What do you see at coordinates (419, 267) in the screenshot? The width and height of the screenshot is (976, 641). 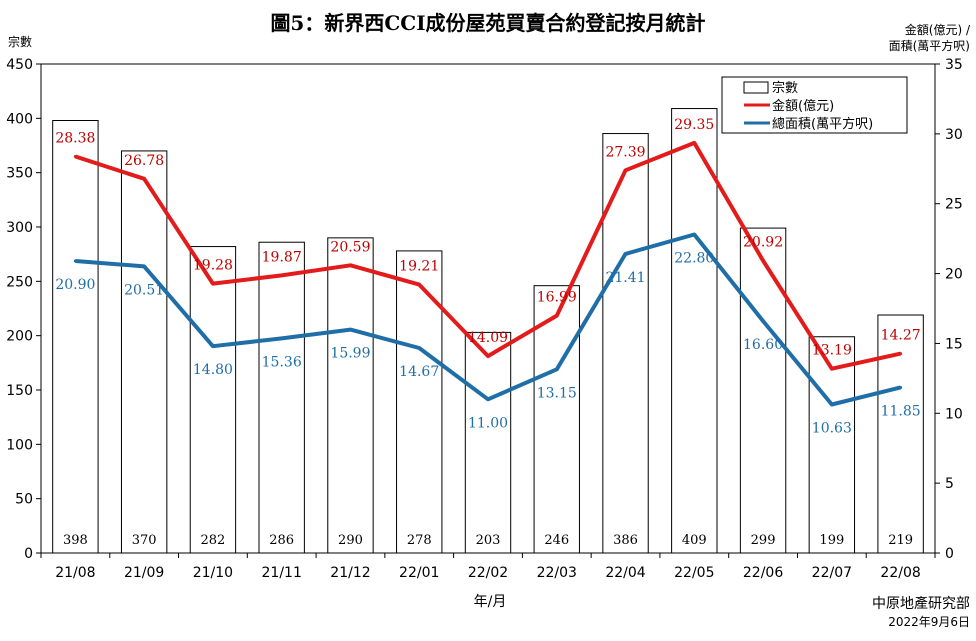 I see `series-data-label: 19.21` at bounding box center [419, 267].